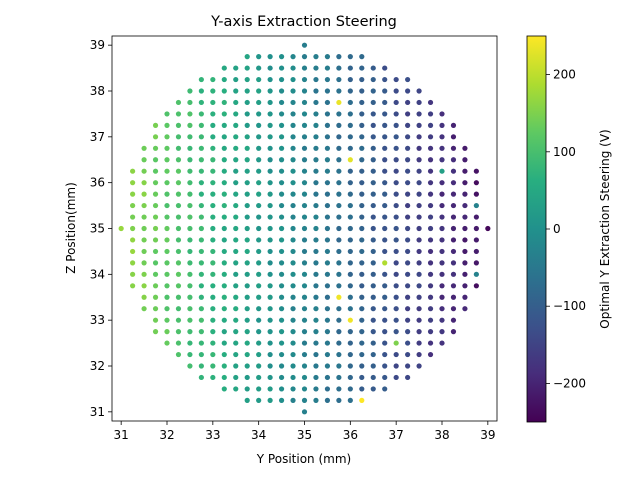 The image size is (640, 480). Describe the element at coordinates (97, 91) in the screenshot. I see `y-tick-label: 38` at that location.